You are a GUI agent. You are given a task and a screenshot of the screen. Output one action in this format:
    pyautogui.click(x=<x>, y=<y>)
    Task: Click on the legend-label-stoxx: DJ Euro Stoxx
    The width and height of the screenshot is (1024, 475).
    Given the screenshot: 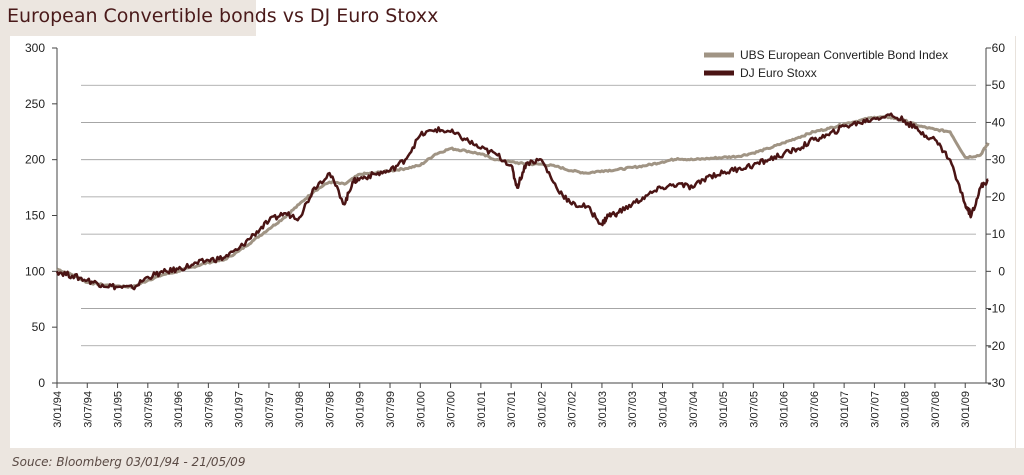 What is the action you would take?
    pyautogui.click(x=778, y=73)
    